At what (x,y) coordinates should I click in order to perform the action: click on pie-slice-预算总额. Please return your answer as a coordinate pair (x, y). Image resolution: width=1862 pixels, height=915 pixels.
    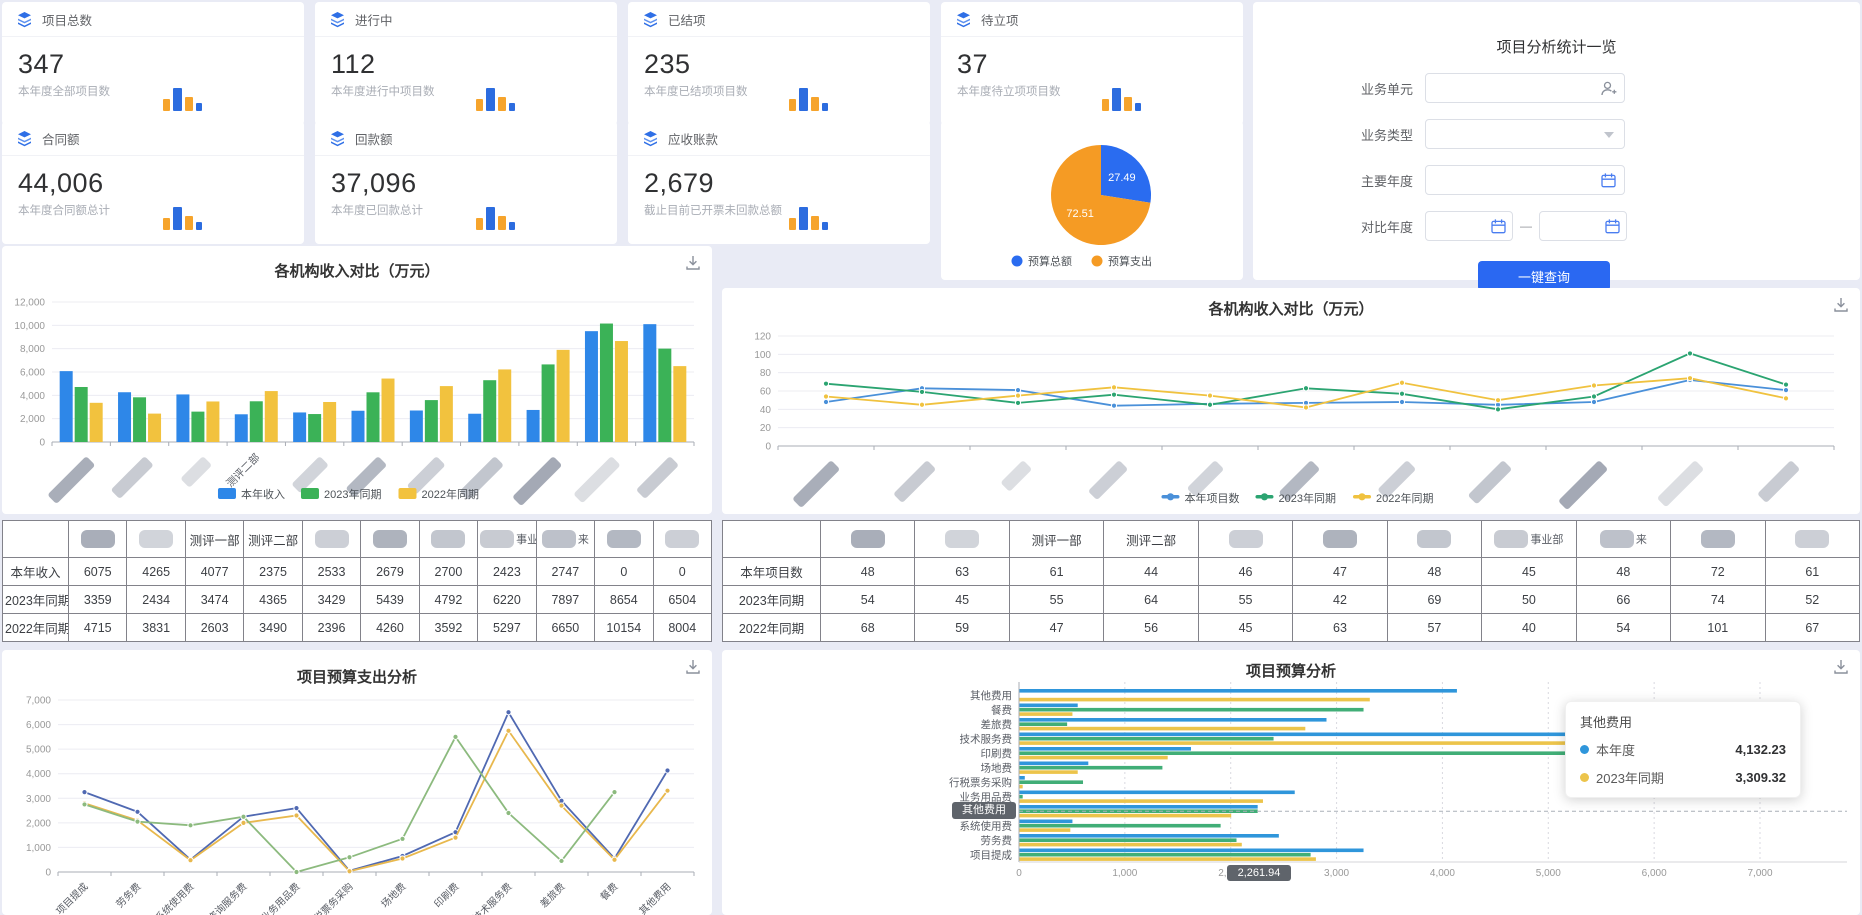
    Looking at the image, I should click on (1126, 174).